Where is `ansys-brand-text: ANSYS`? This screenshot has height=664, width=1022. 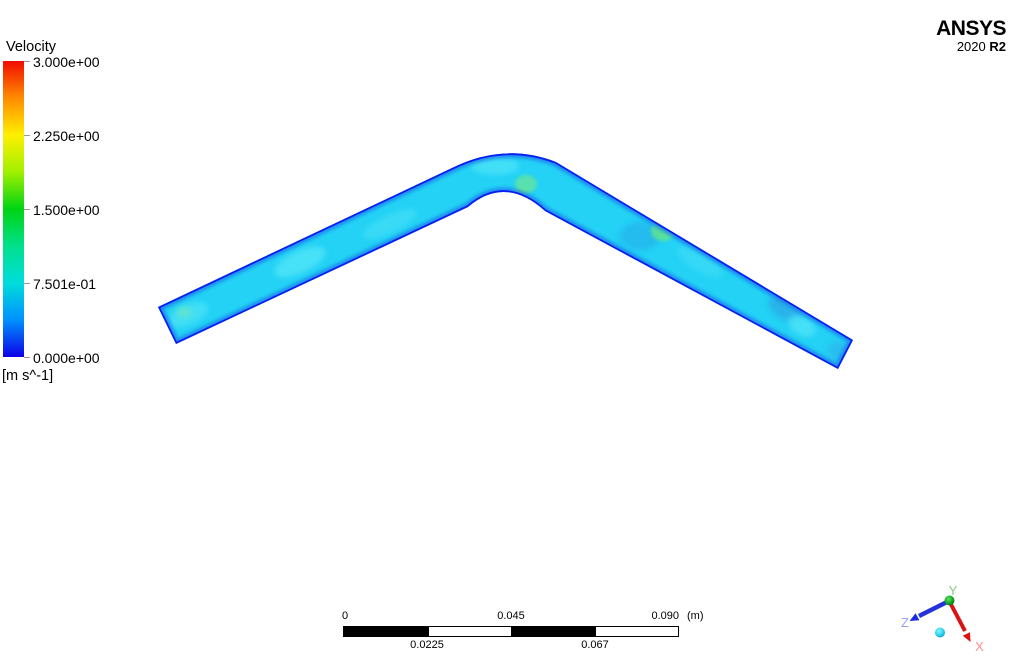 ansys-brand-text: ANSYS is located at coordinates (971, 28).